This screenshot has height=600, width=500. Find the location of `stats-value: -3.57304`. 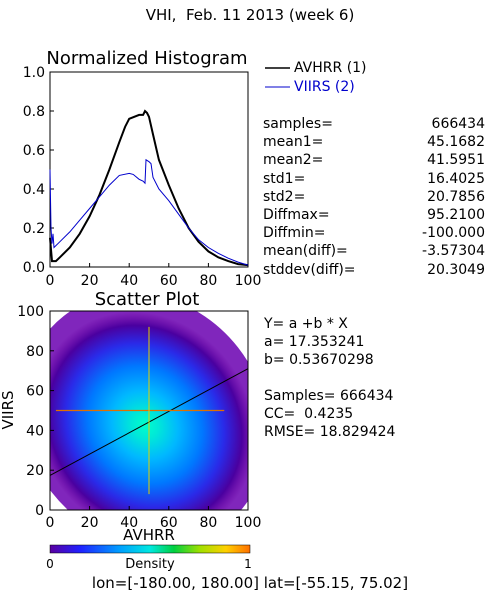

stats-value: -3.57304 is located at coordinates (453, 251).